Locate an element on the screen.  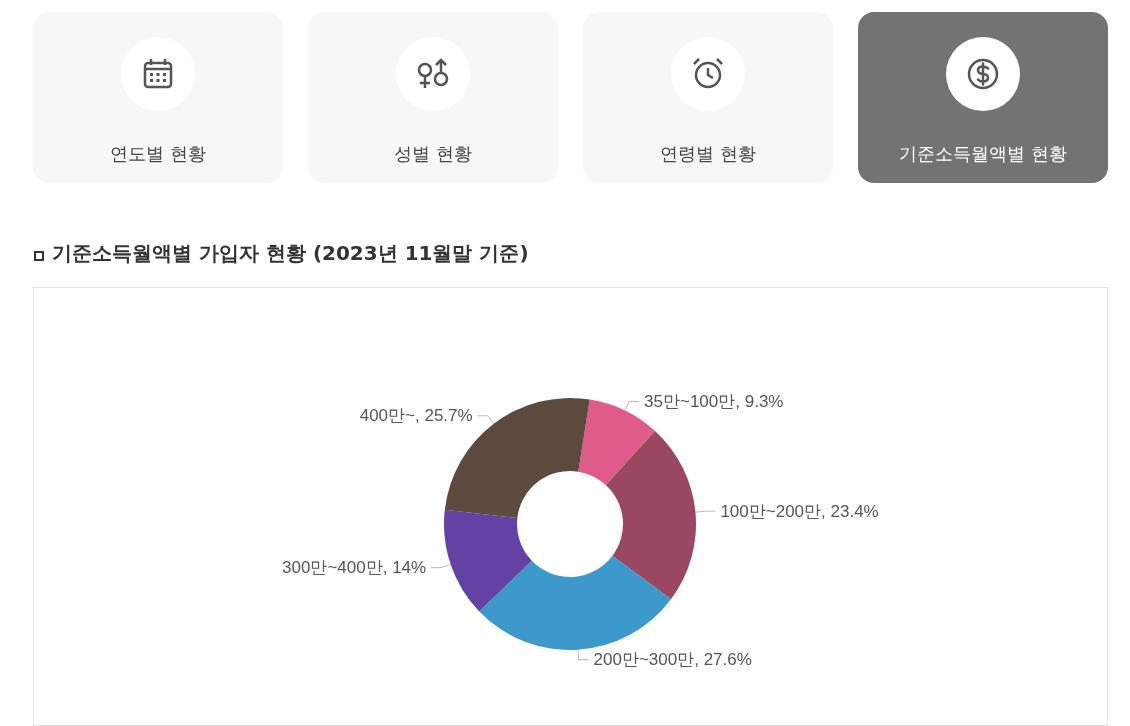
text: 연도별 현황 is located at coordinates (158, 154).